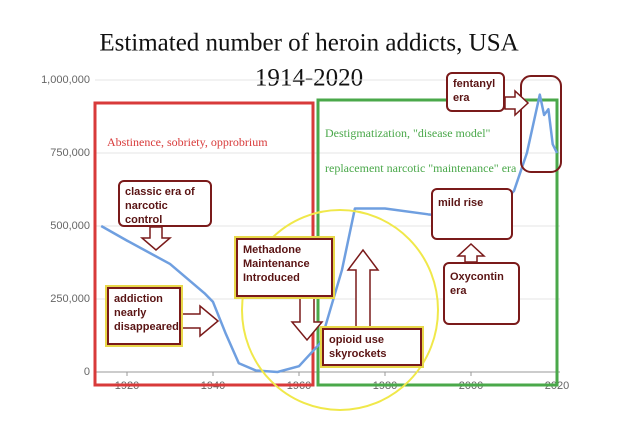 The width and height of the screenshot is (618, 436). I want to click on era-label: Abstinence, sobriety, opprobrium, so click(187, 142).